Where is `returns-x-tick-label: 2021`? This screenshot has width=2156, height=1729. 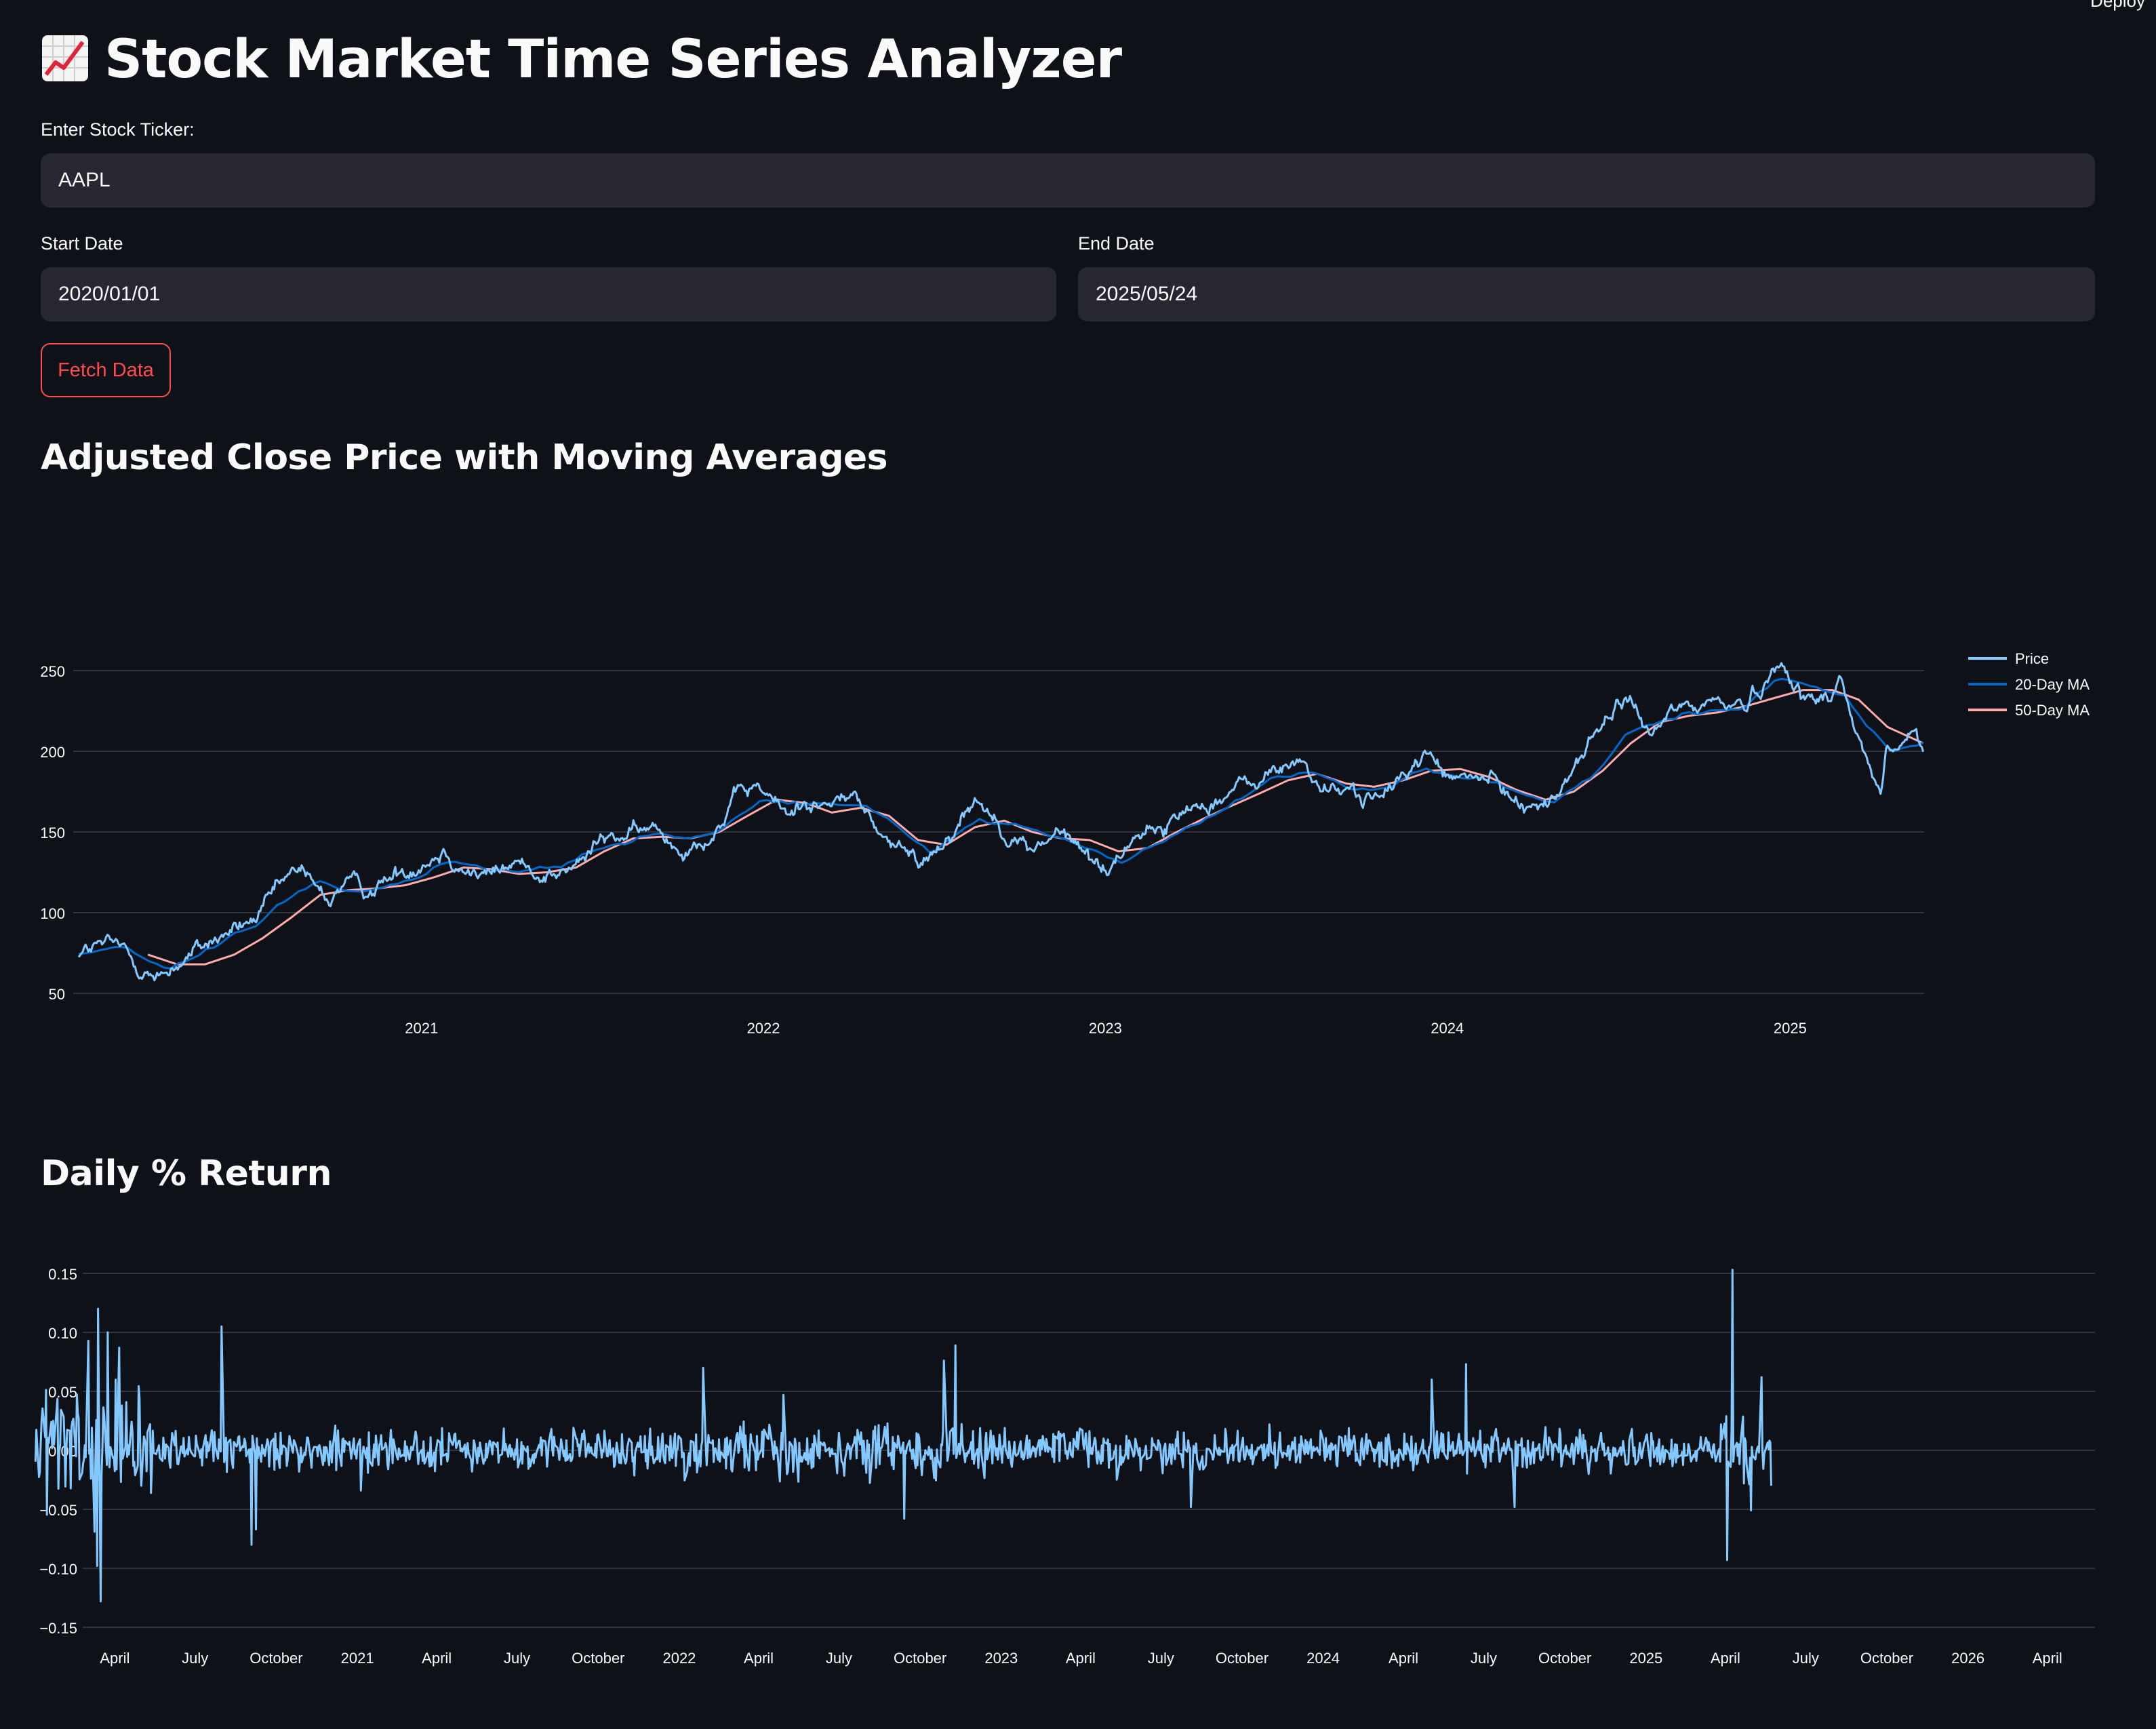 returns-x-tick-label: 2021 is located at coordinates (357, 1658).